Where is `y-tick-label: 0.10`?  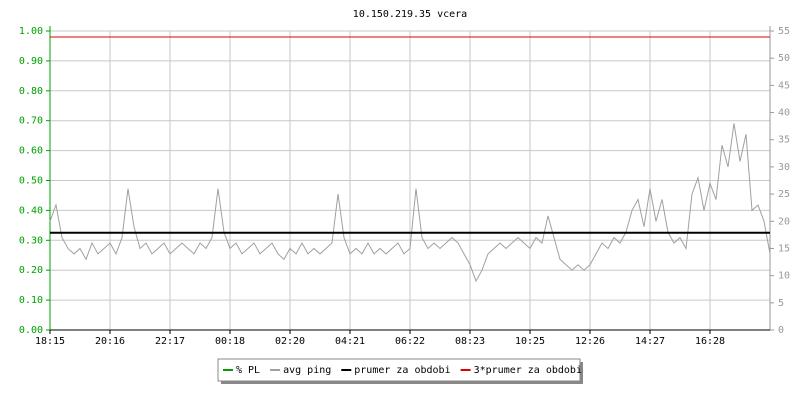 y-tick-label: 0.10 is located at coordinates (31, 300).